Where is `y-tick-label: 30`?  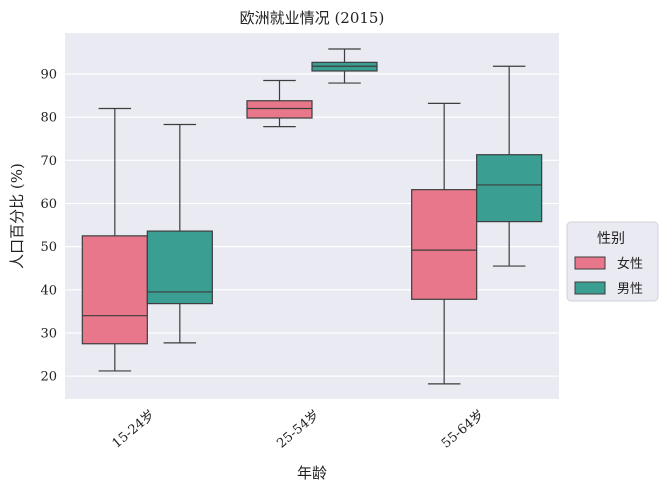
y-tick-label: 30 is located at coordinates (48, 333).